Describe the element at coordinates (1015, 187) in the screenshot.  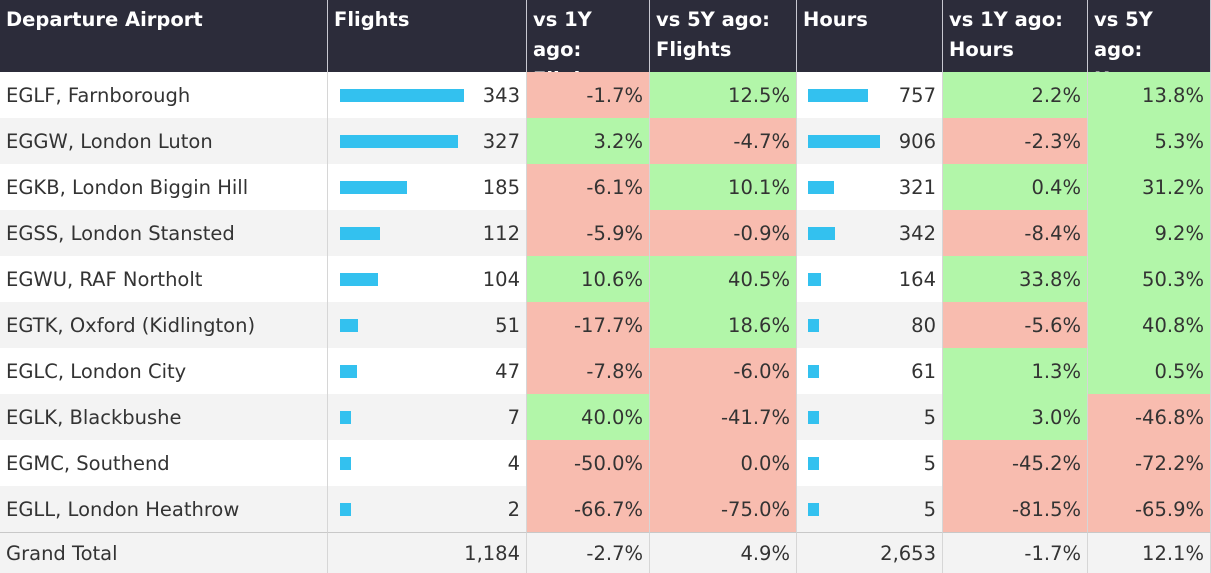
I see `table-cell: 0.4%` at that location.